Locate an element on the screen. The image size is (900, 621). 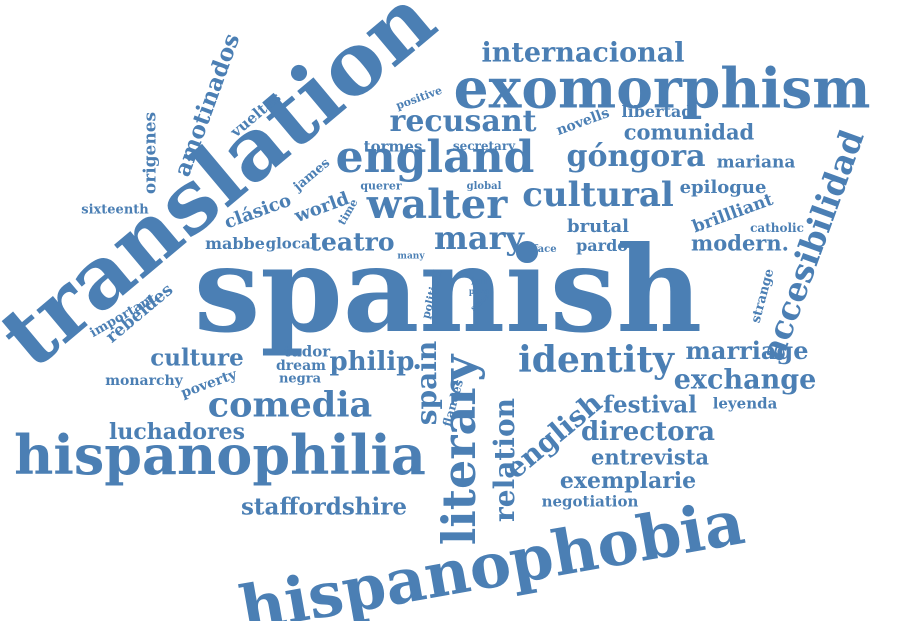
word-catholic: catholic is located at coordinates (777, 228).